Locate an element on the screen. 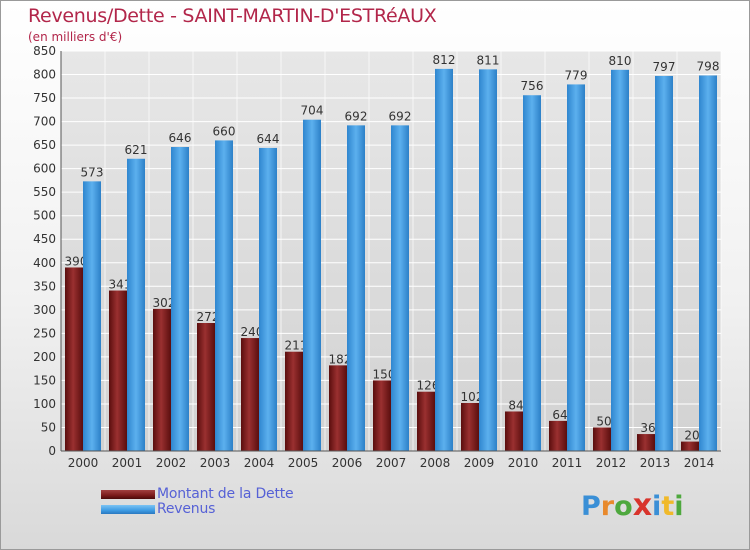  data-label-debt: 211 is located at coordinates (296, 346).